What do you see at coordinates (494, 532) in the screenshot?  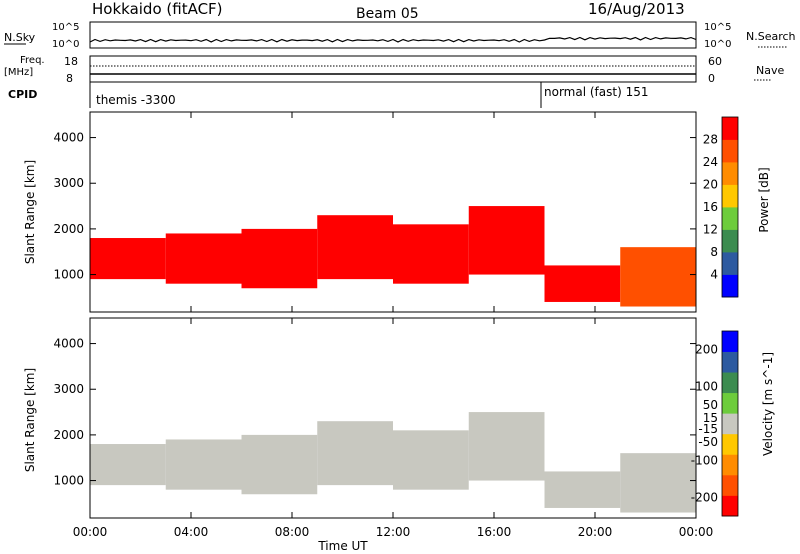 I see `x-tick-label: 16:00` at bounding box center [494, 532].